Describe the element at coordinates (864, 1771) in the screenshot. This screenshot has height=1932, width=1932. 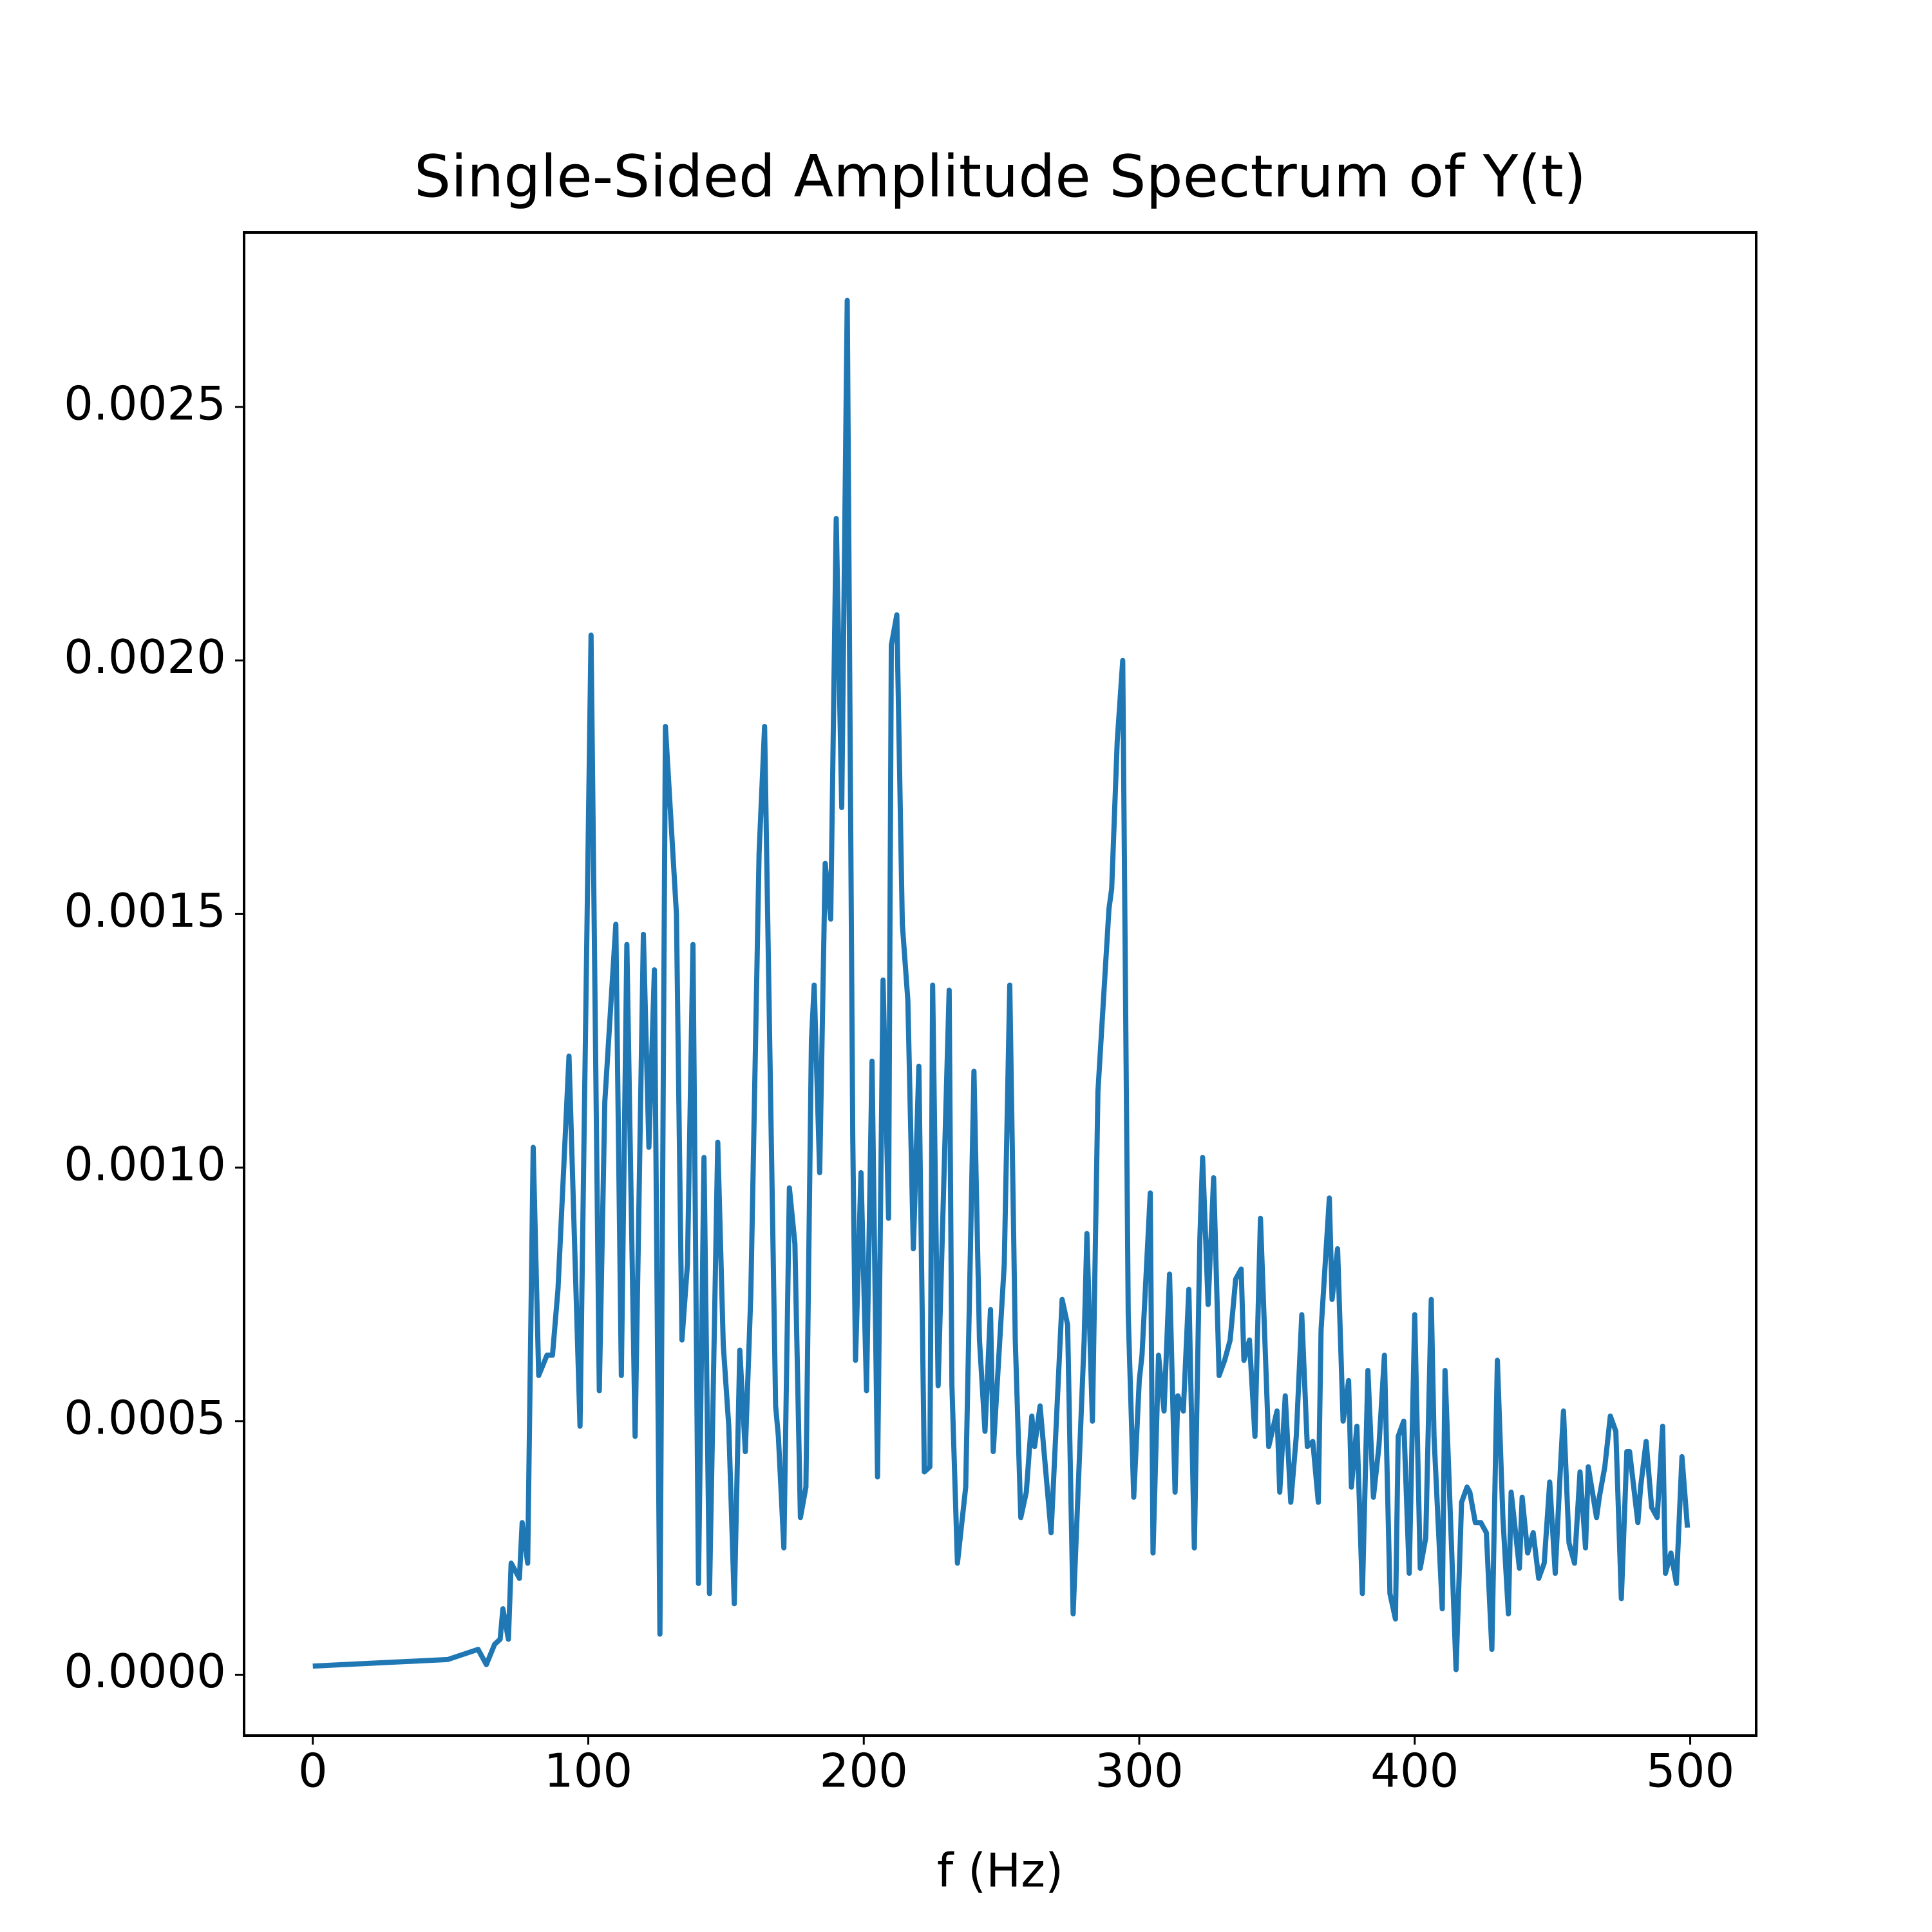
I see `x-tick-label: 200` at that location.